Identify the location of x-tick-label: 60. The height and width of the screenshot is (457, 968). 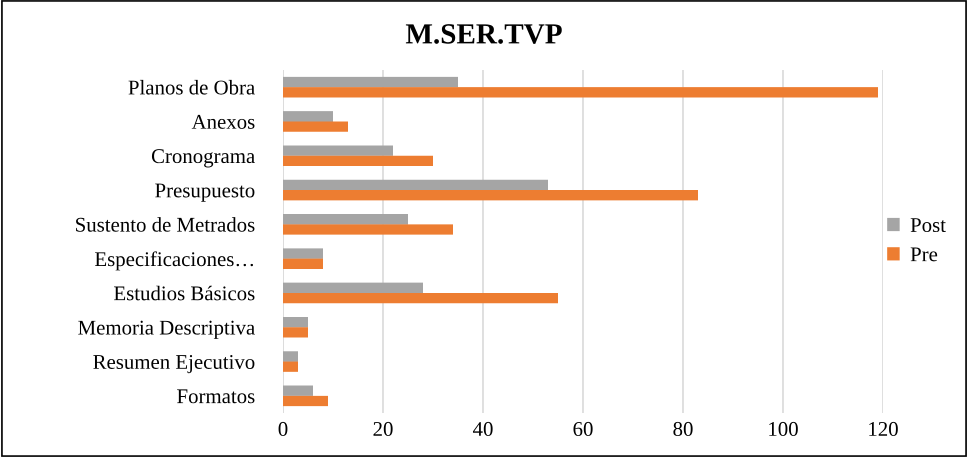
(583, 429).